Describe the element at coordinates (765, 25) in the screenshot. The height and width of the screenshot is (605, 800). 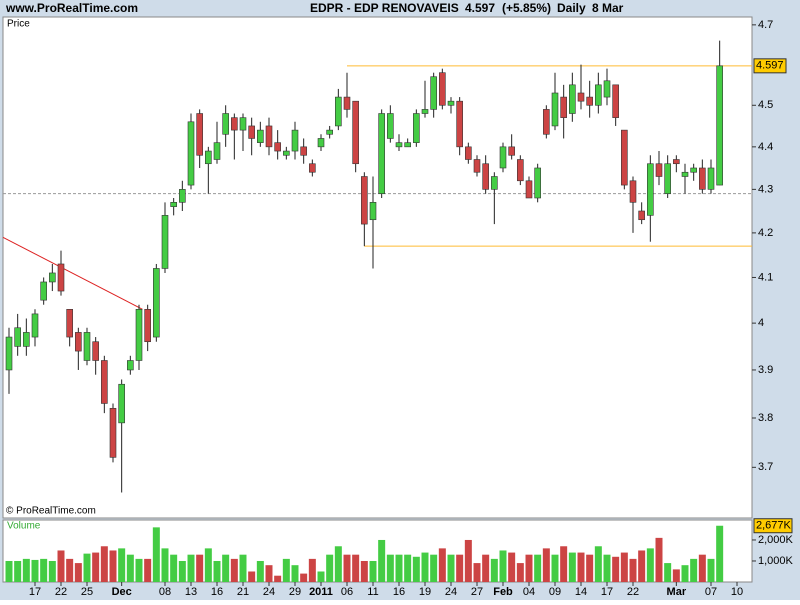
I see `y-tick-label: 4.7` at that location.